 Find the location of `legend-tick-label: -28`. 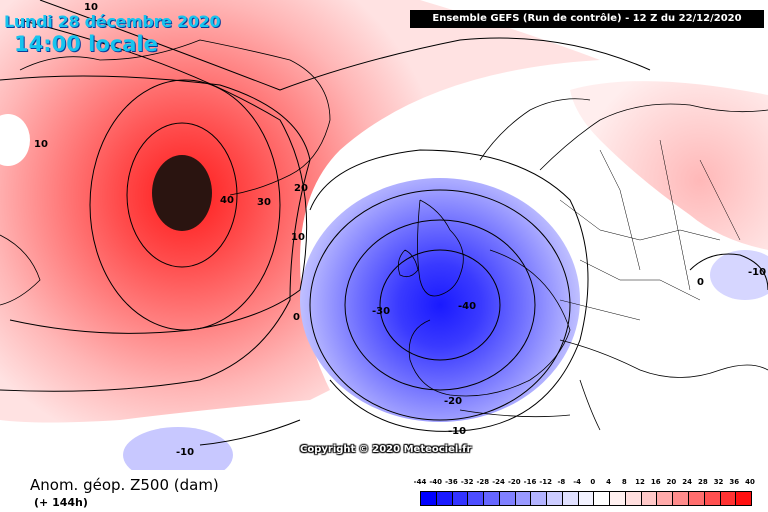

legend-tick-label: -28 is located at coordinates (483, 482).